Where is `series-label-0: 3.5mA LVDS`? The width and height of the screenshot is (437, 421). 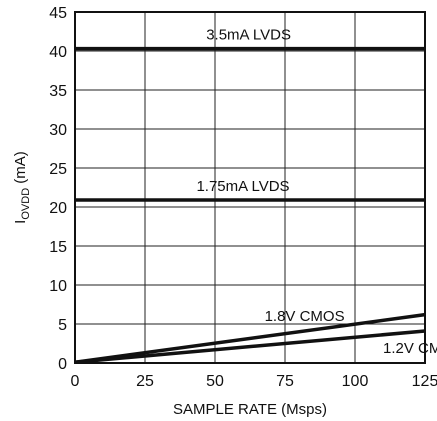
series-label-0: 3.5mA LVDS is located at coordinates (248, 35).